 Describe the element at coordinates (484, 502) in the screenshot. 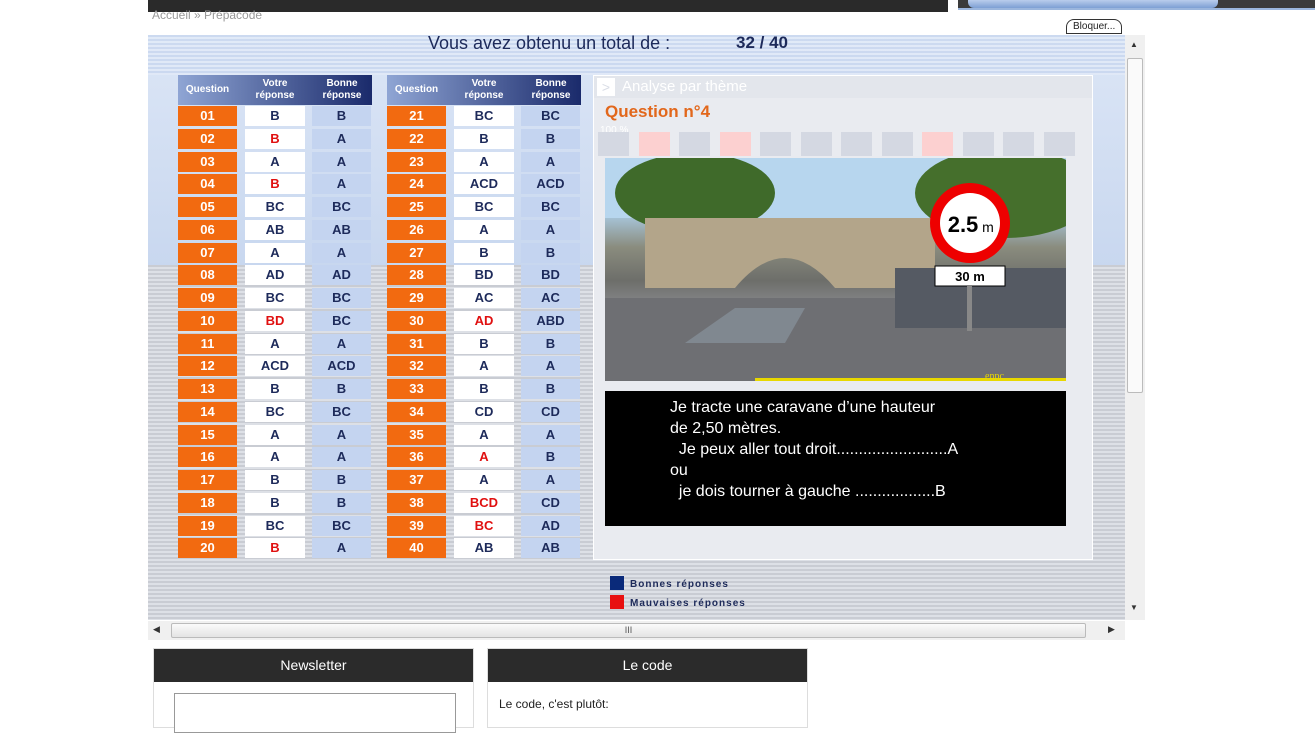

I see `your-answer: BCD` at that location.